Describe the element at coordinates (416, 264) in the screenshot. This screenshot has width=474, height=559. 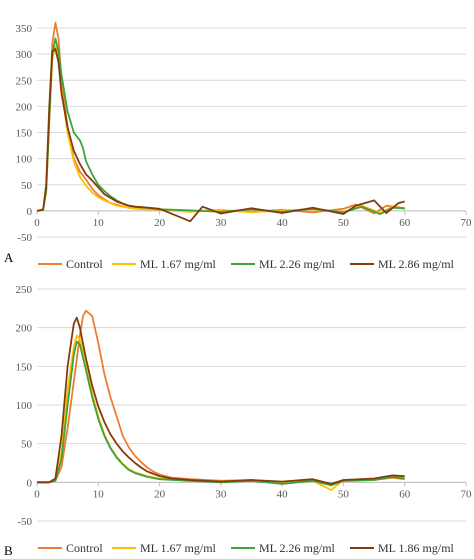
I see `legend-label: ML 2.86 mg/ml` at that location.